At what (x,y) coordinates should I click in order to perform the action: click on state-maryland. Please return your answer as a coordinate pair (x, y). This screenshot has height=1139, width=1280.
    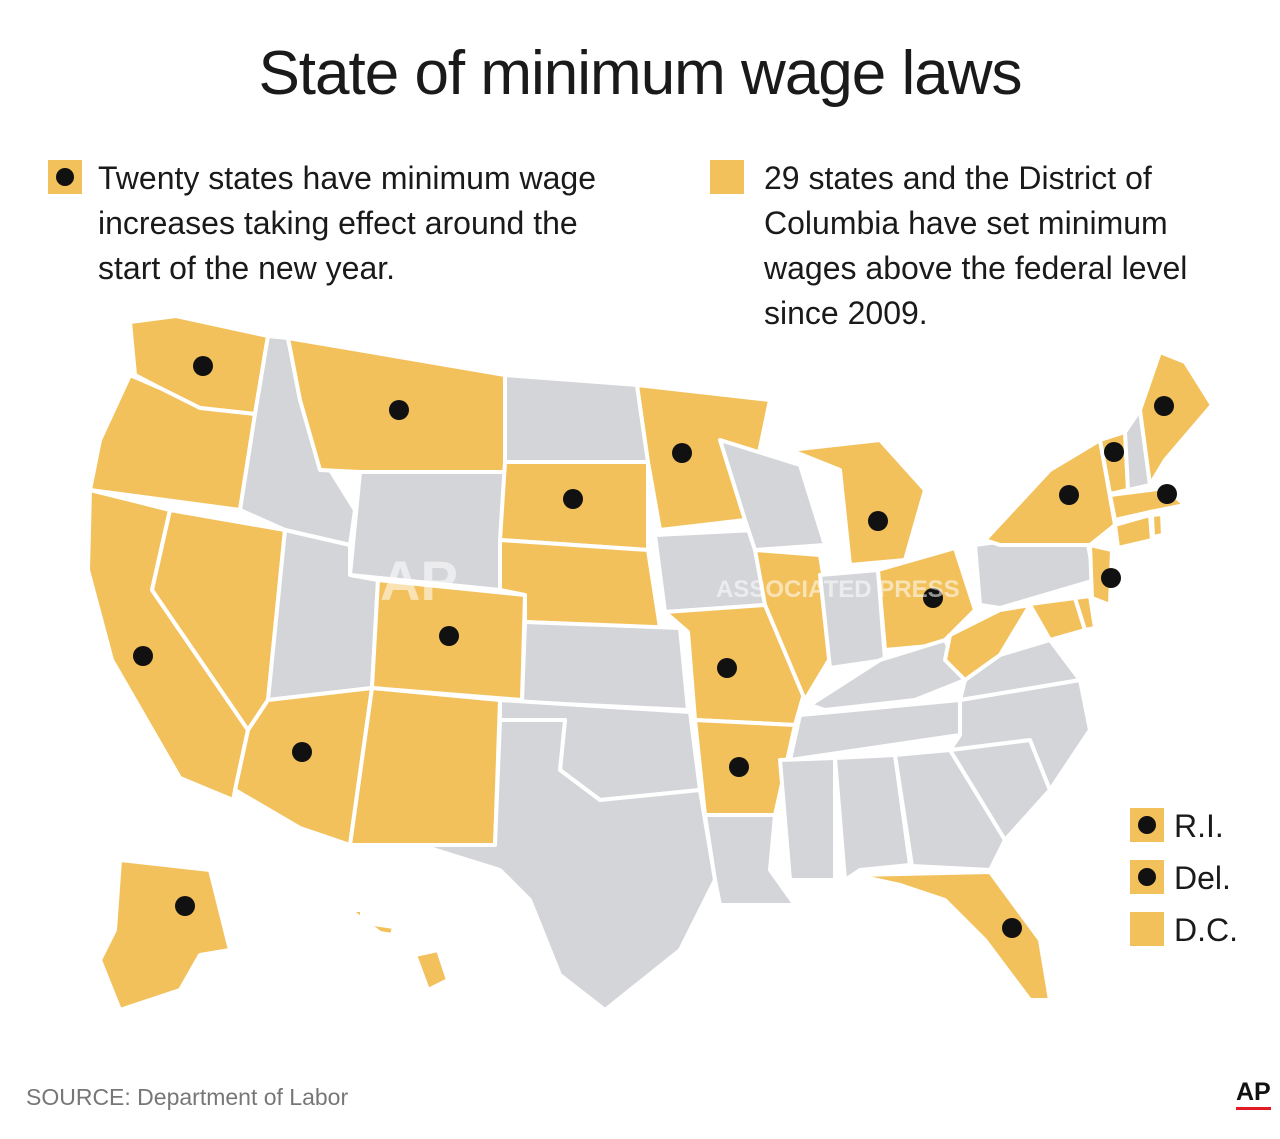
    Looking at the image, I should click on (1042, 619).